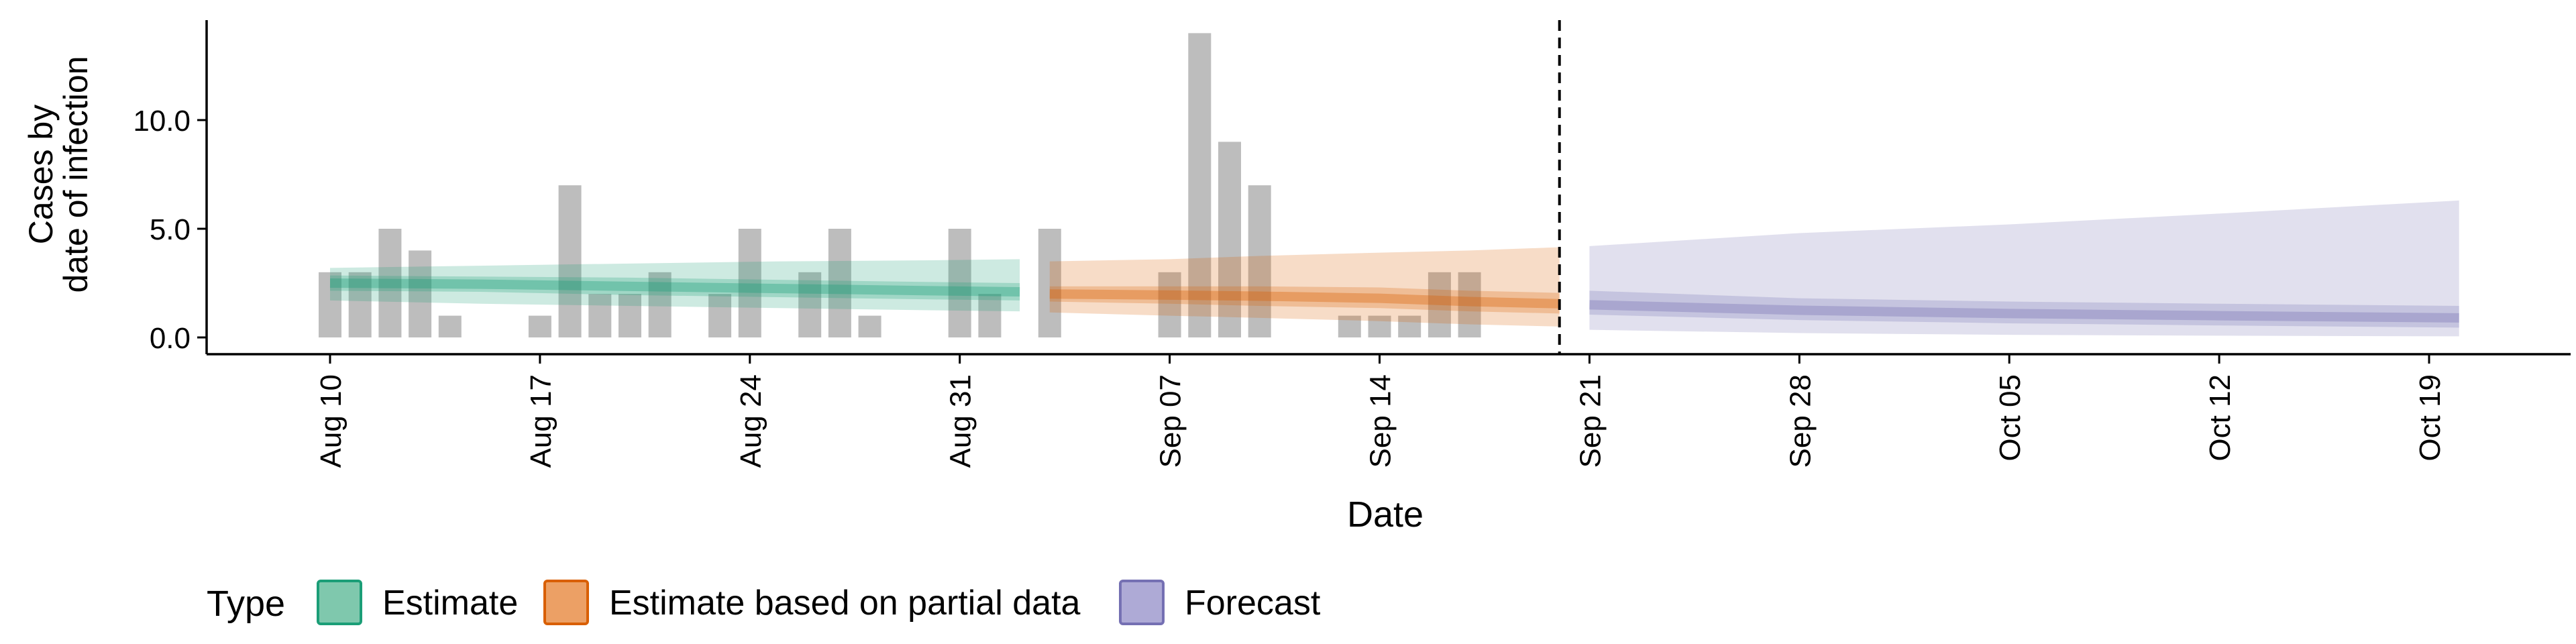 The width and height of the screenshot is (2576, 644). What do you see at coordinates (76, 174) in the screenshot?
I see `y-axis-title-line-2: date of infection` at bounding box center [76, 174].